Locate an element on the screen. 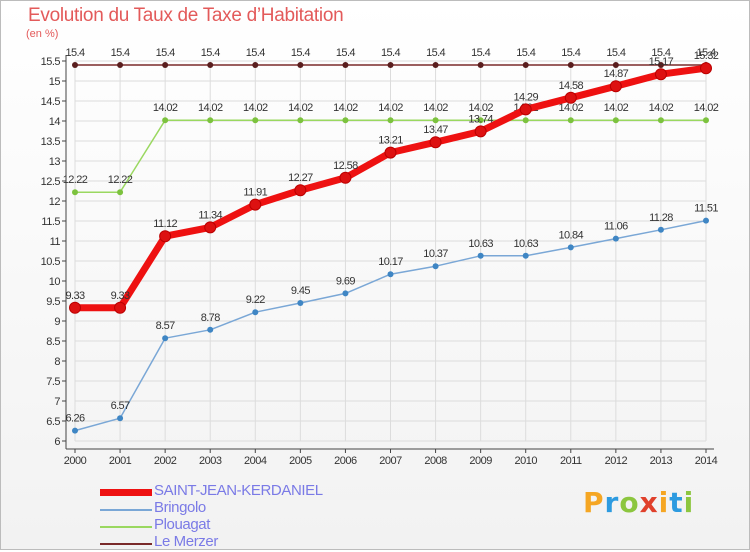  data-label-saint-jean-kerdaniel: 15.32 is located at coordinates (706, 56).